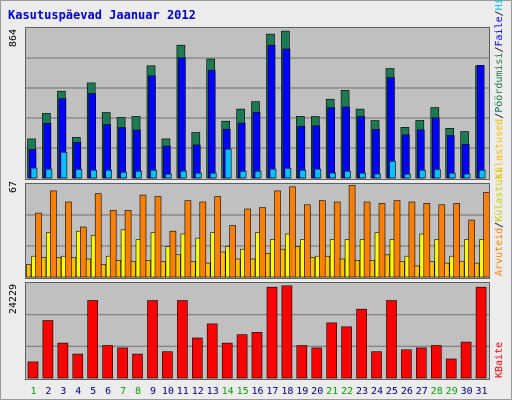 The width and height of the screenshot is (512, 400). I want to click on day-label-27: 27, so click(422, 391).